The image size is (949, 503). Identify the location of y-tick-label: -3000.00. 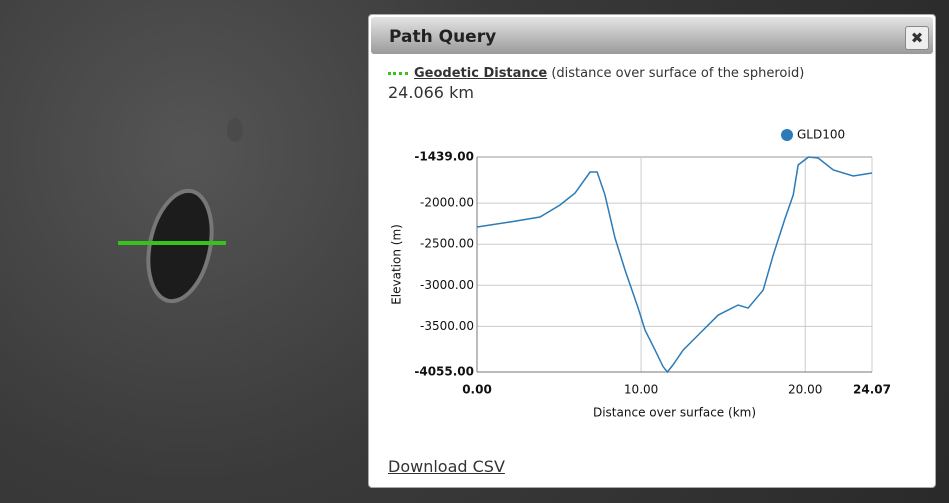
(447, 285).